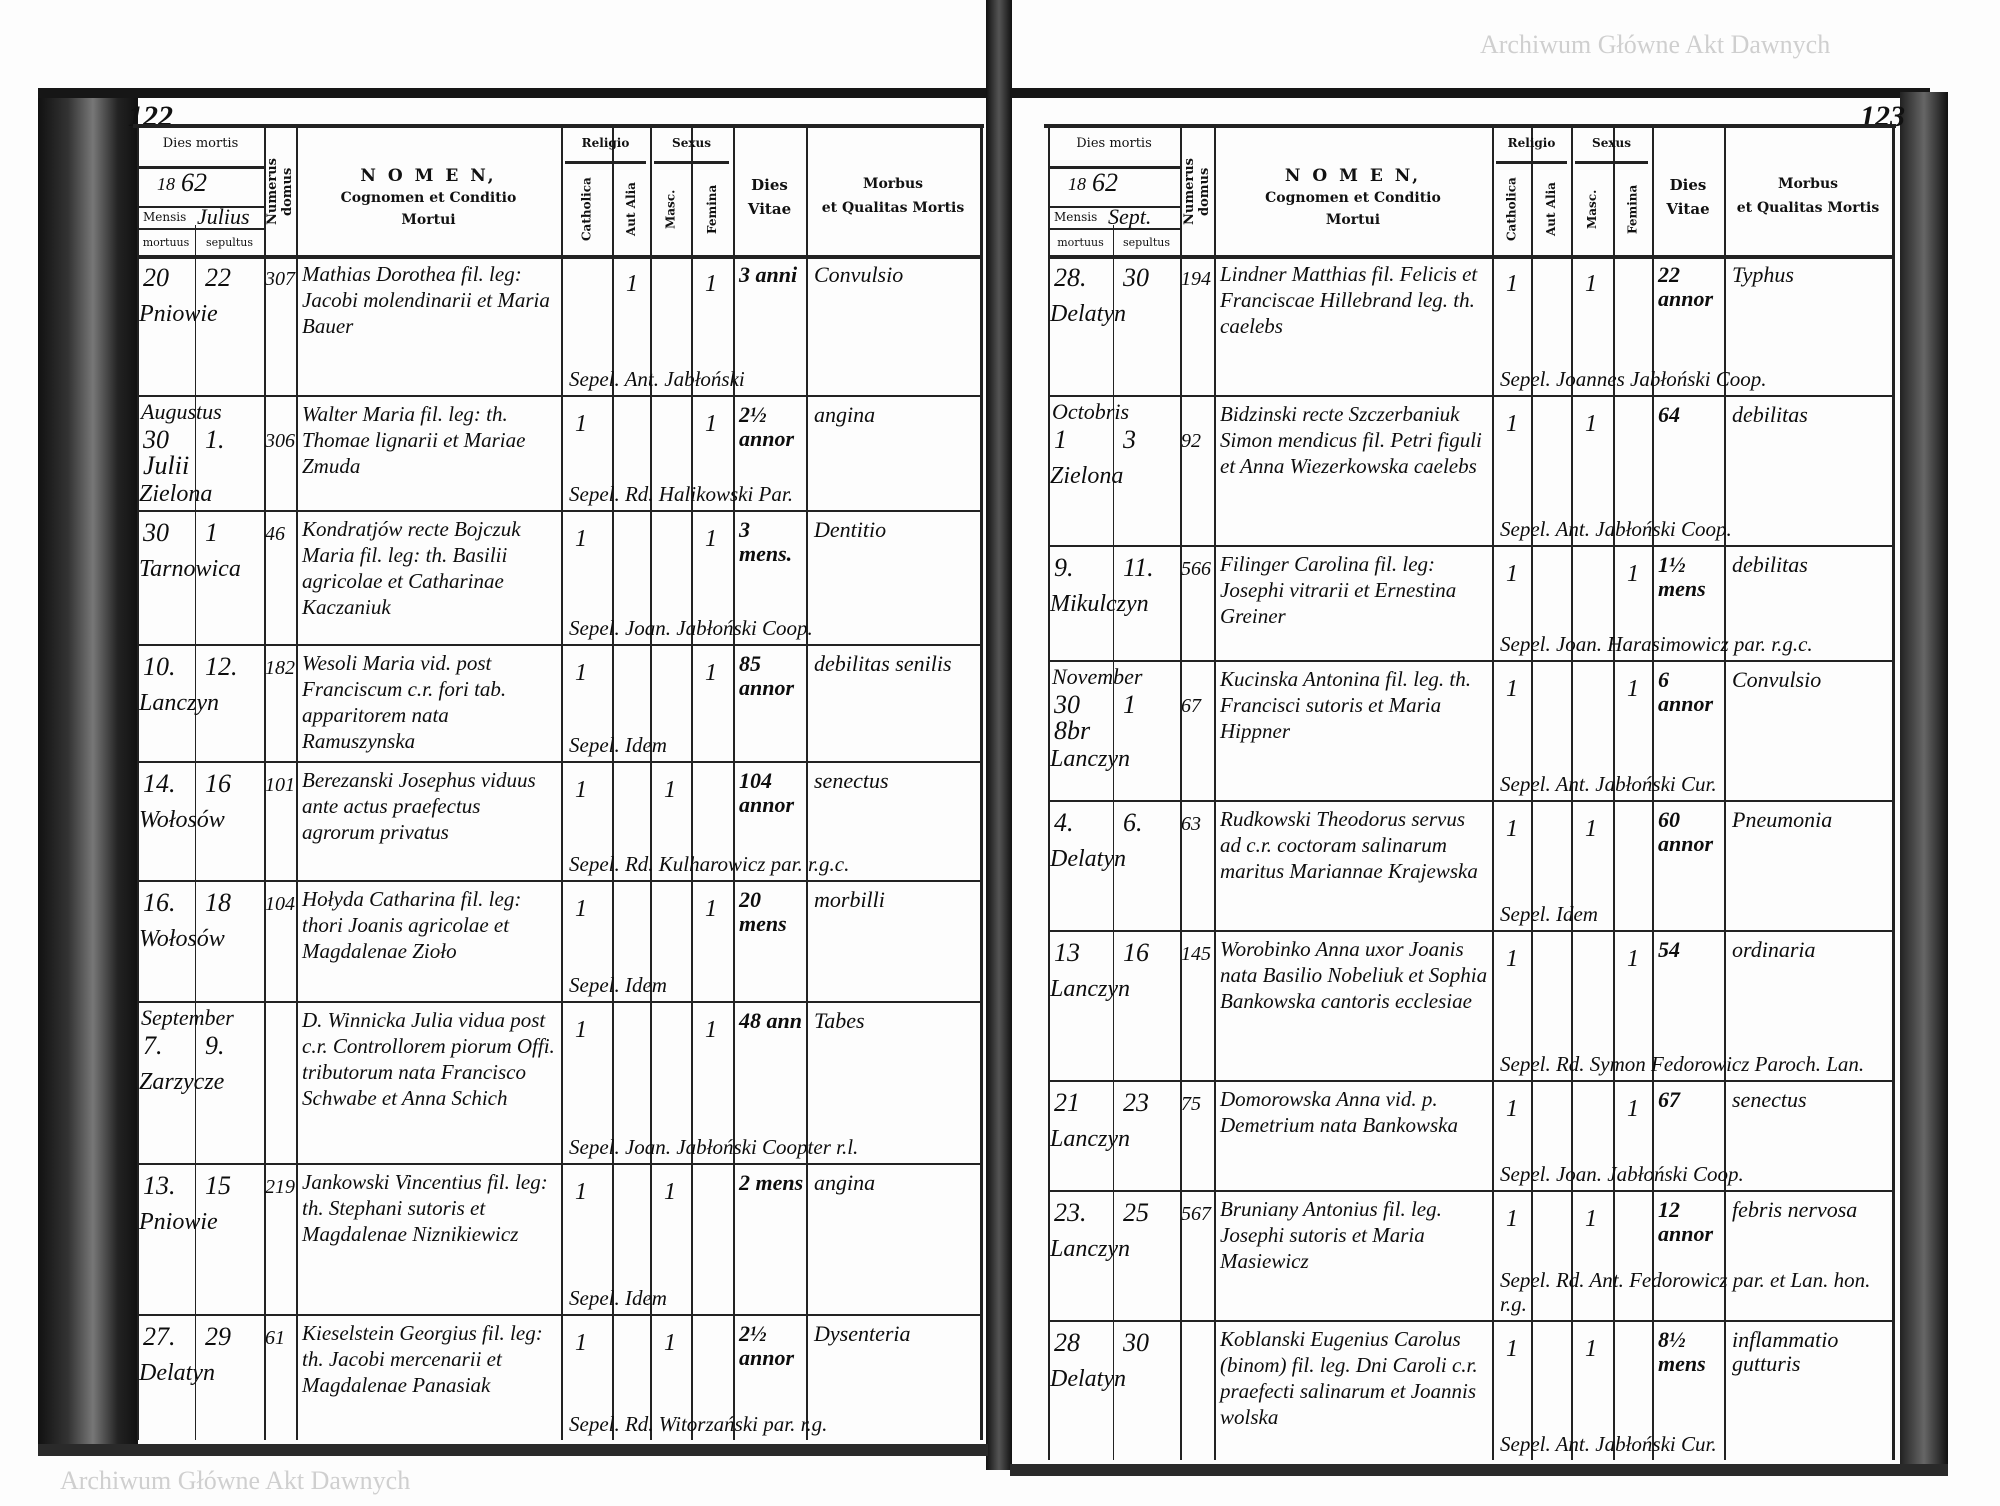  I want to click on entry-month-label: September, so click(187, 1017).